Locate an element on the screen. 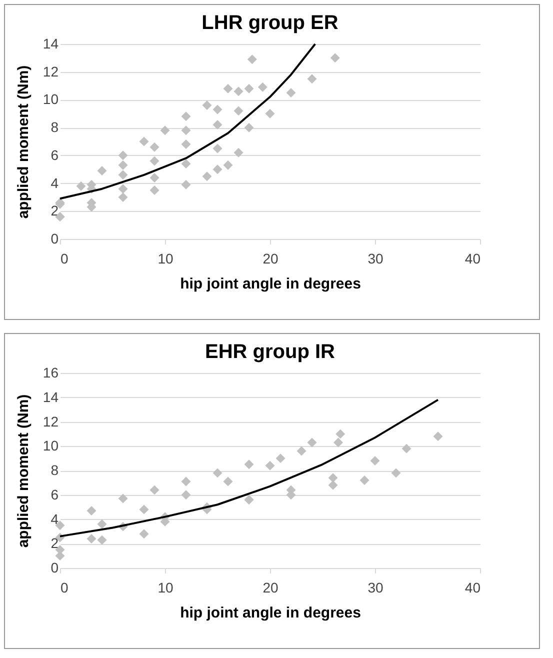 Image resolution: width=553 pixels, height=658 pixels. y-tick-label: 16 is located at coordinates (50, 372).